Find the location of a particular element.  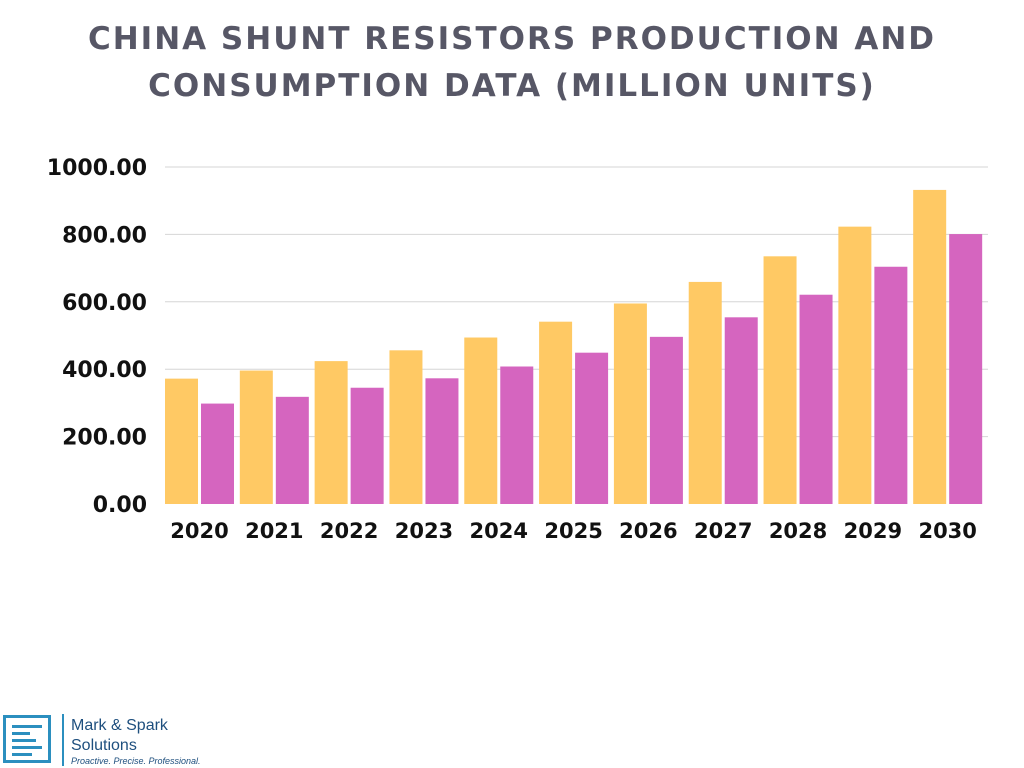

x-tick-label: 2025 is located at coordinates (573, 531).